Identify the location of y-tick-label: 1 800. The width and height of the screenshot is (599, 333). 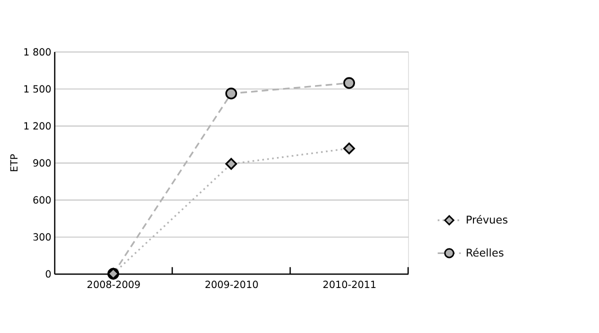
(37, 52).